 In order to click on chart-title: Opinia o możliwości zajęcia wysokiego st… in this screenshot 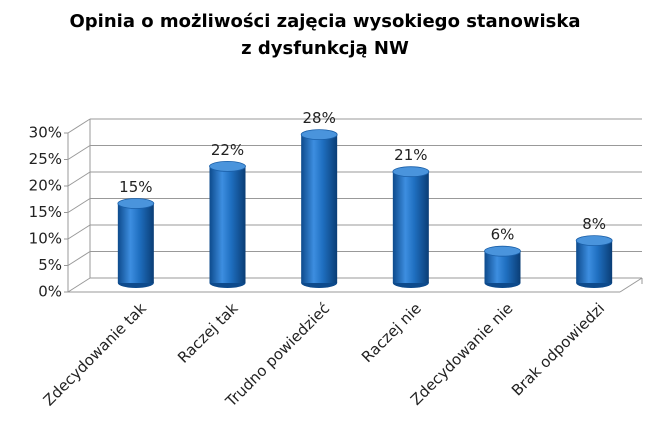, I will do `click(325, 35)`.